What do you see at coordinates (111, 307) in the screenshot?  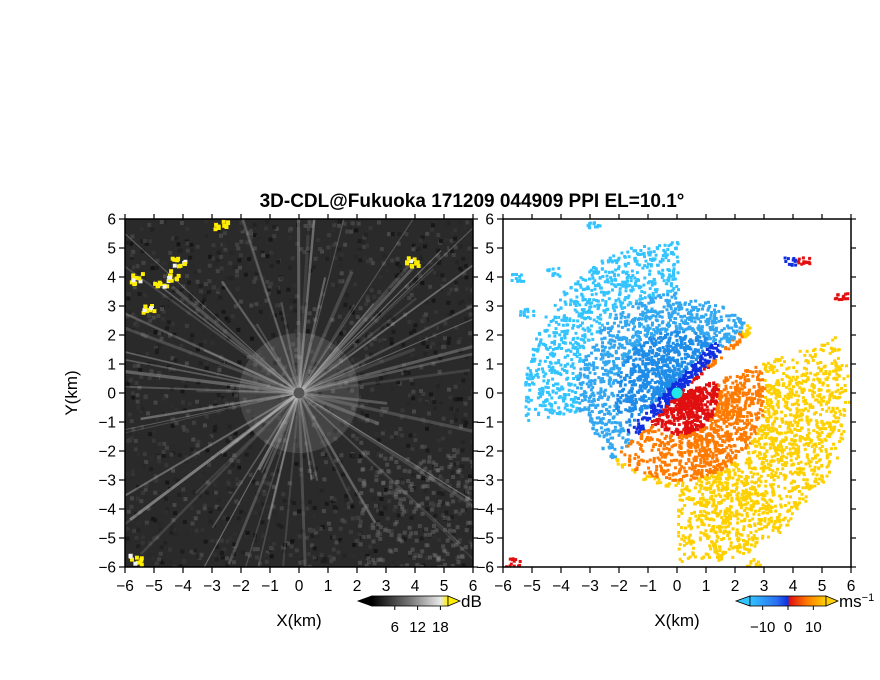 I see `y-tick-label: 3` at bounding box center [111, 307].